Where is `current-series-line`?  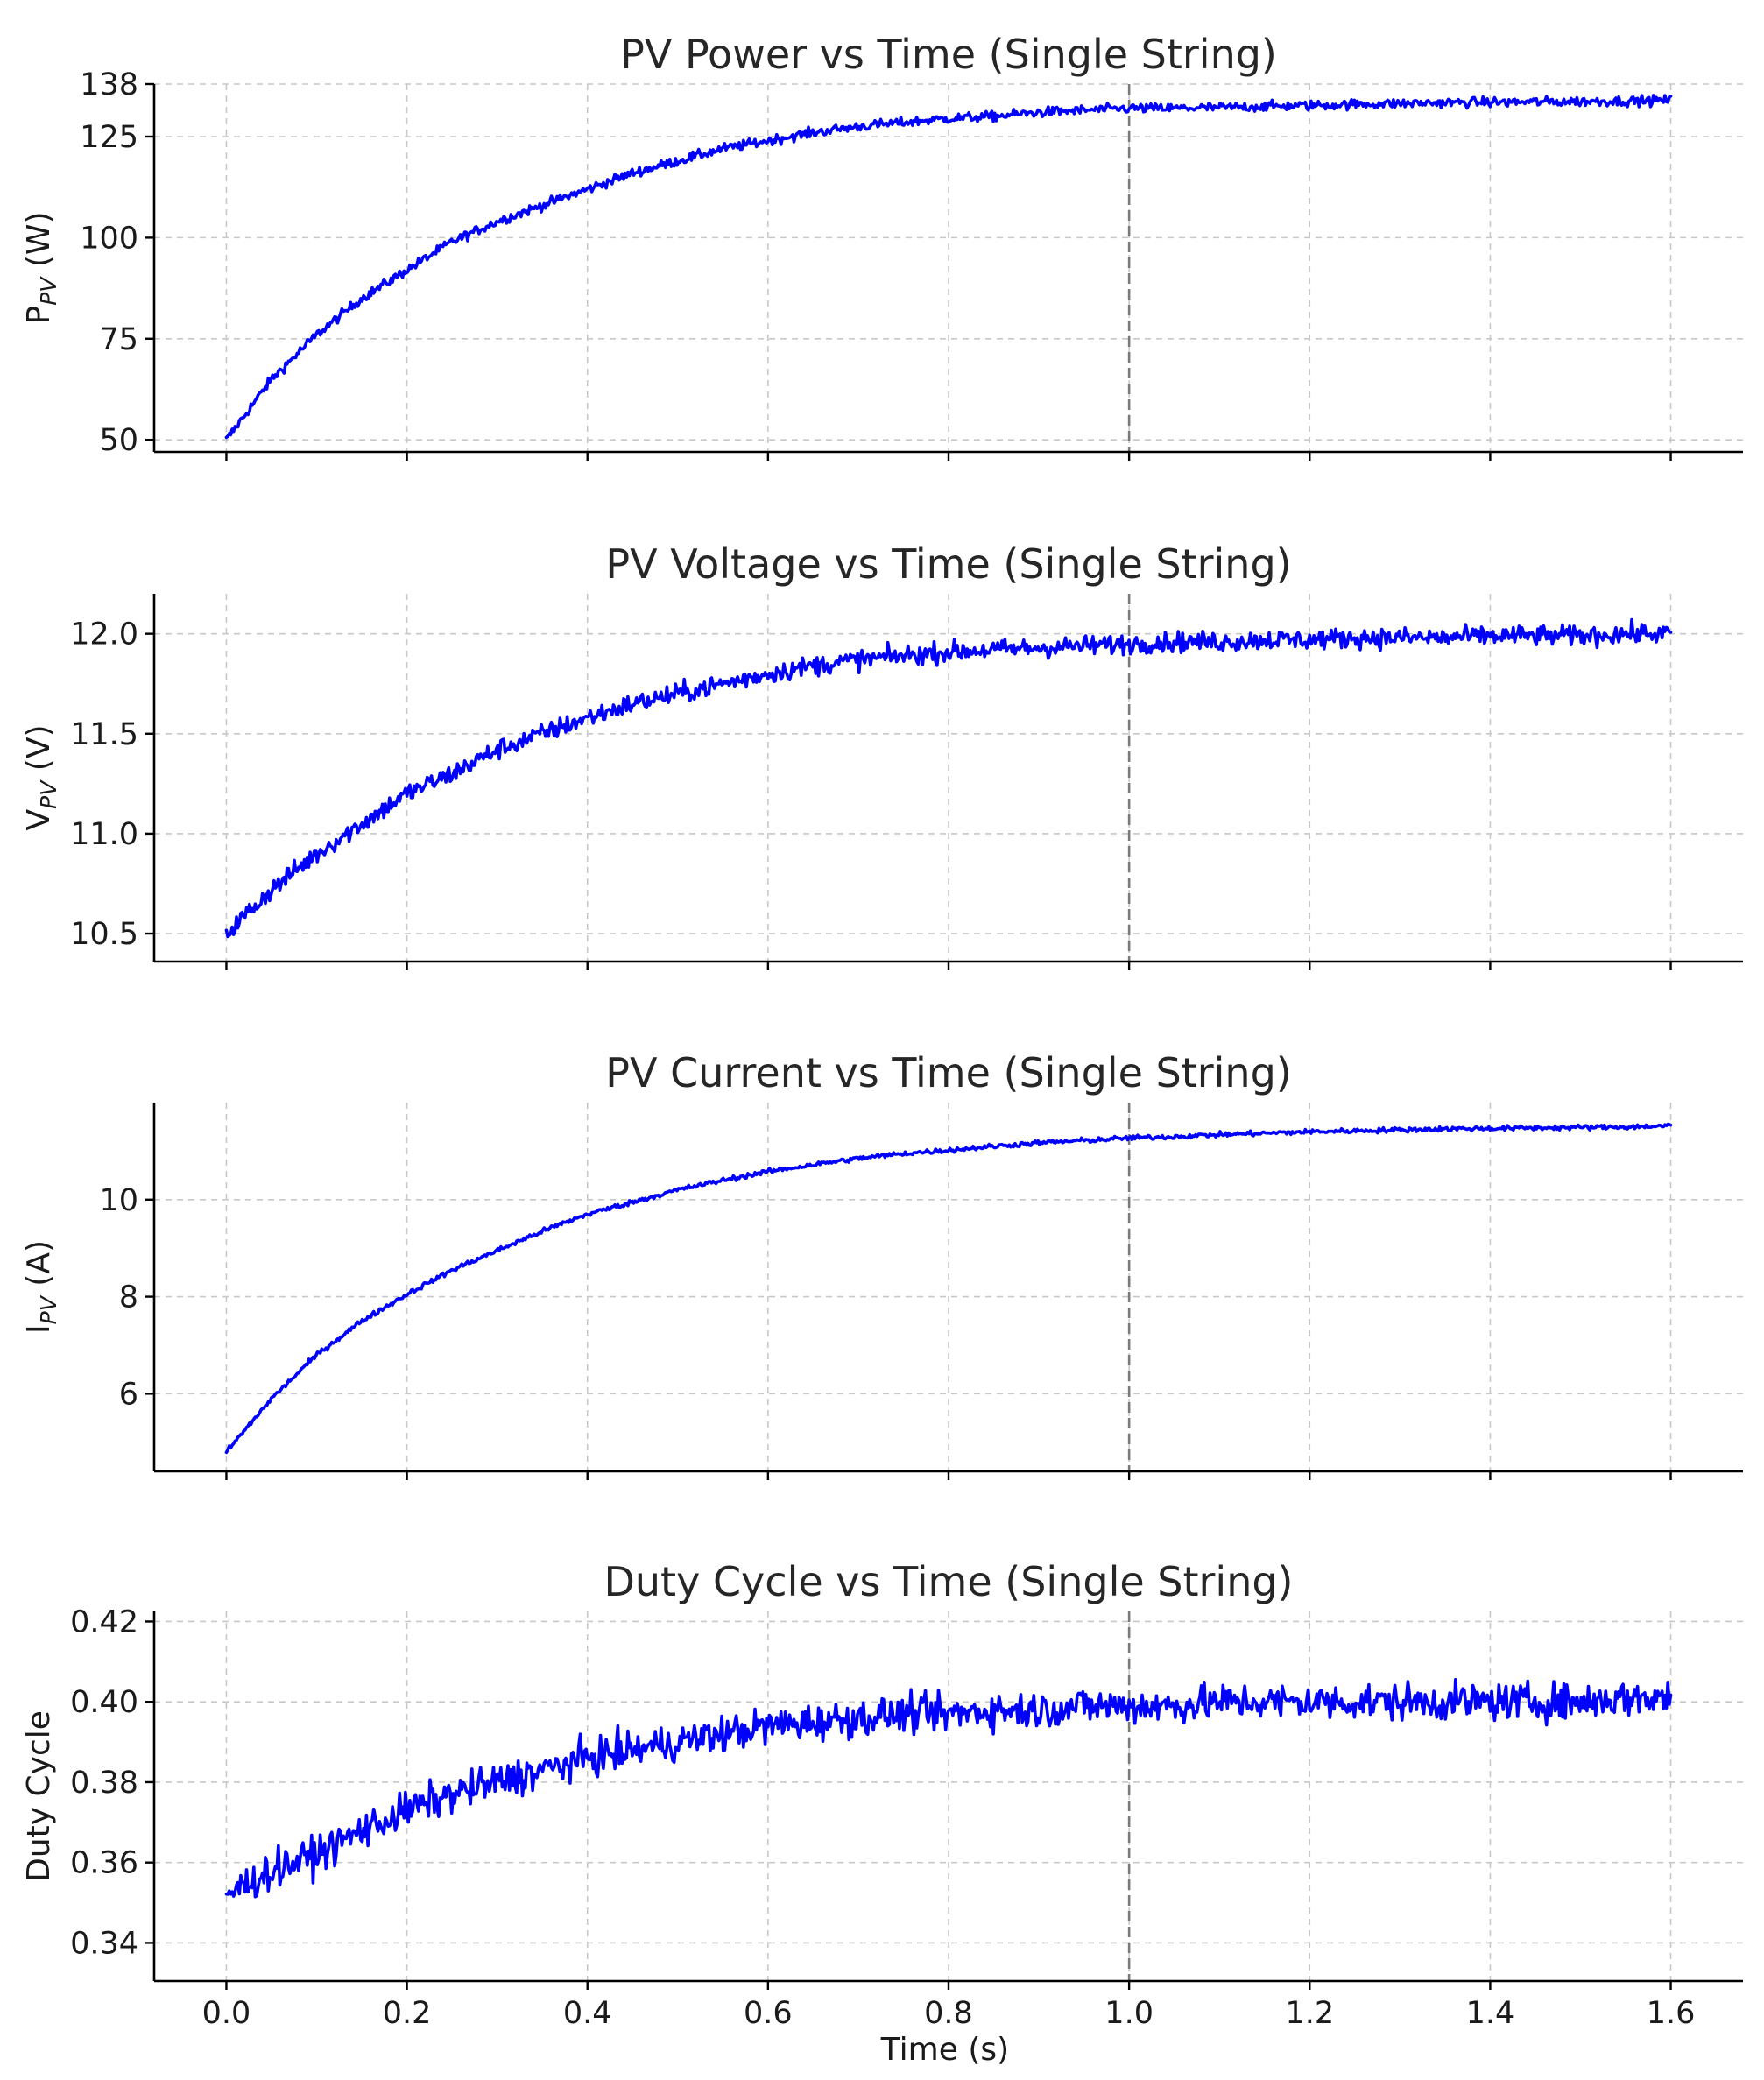 current-series-line is located at coordinates (948, 1289).